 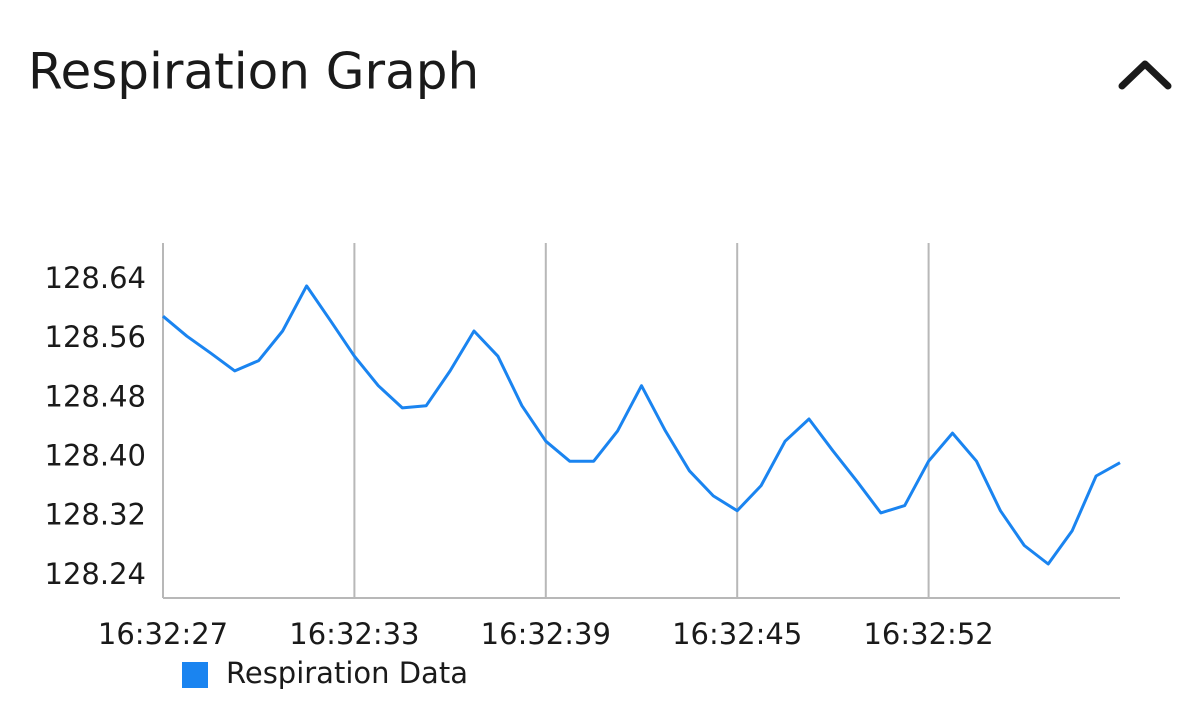 I want to click on y-tick-label: 128.32, so click(x=95, y=515).